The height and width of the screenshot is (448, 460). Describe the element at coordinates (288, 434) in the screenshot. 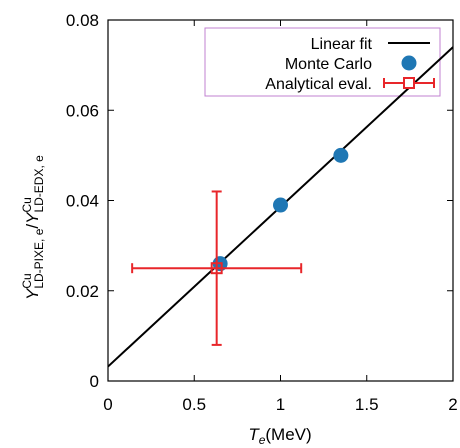

I see `x-label-unit: (MeV)` at that location.